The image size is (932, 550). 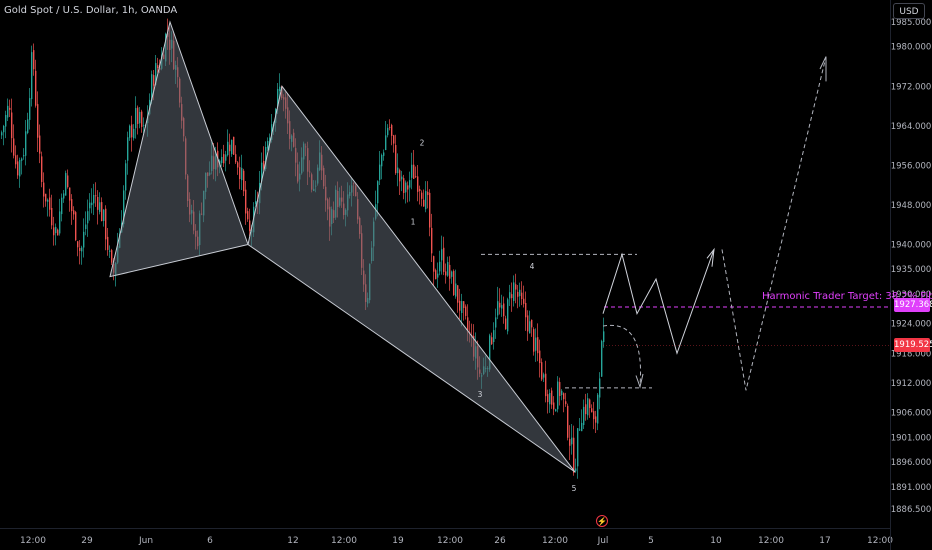 I want to click on lightning-icon: ⚡, so click(x=602, y=521).